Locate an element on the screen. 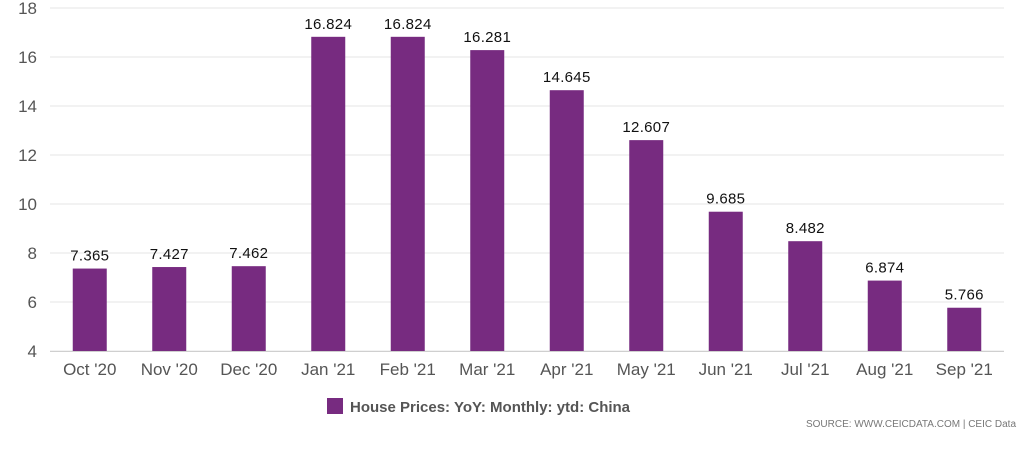  x-tick-label: Dec '20 is located at coordinates (248, 369).